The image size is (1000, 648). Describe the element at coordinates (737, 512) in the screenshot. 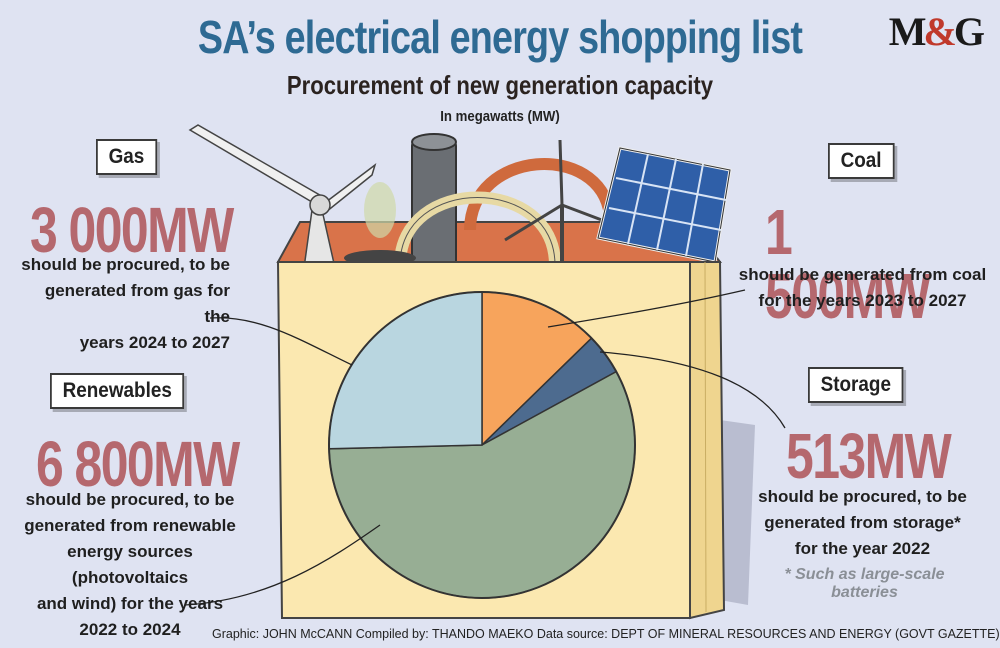

I see `bag-shadow` at that location.